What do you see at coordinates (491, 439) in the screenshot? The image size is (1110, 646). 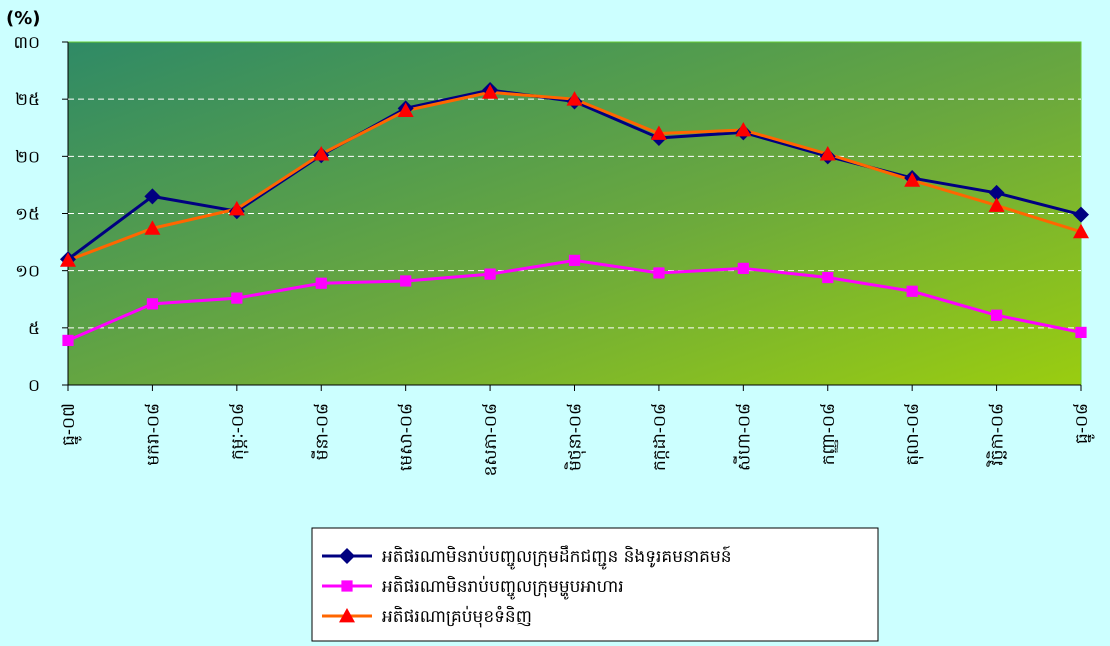 I see `x-tick-label: ឧសភា-០៨` at bounding box center [491, 439].